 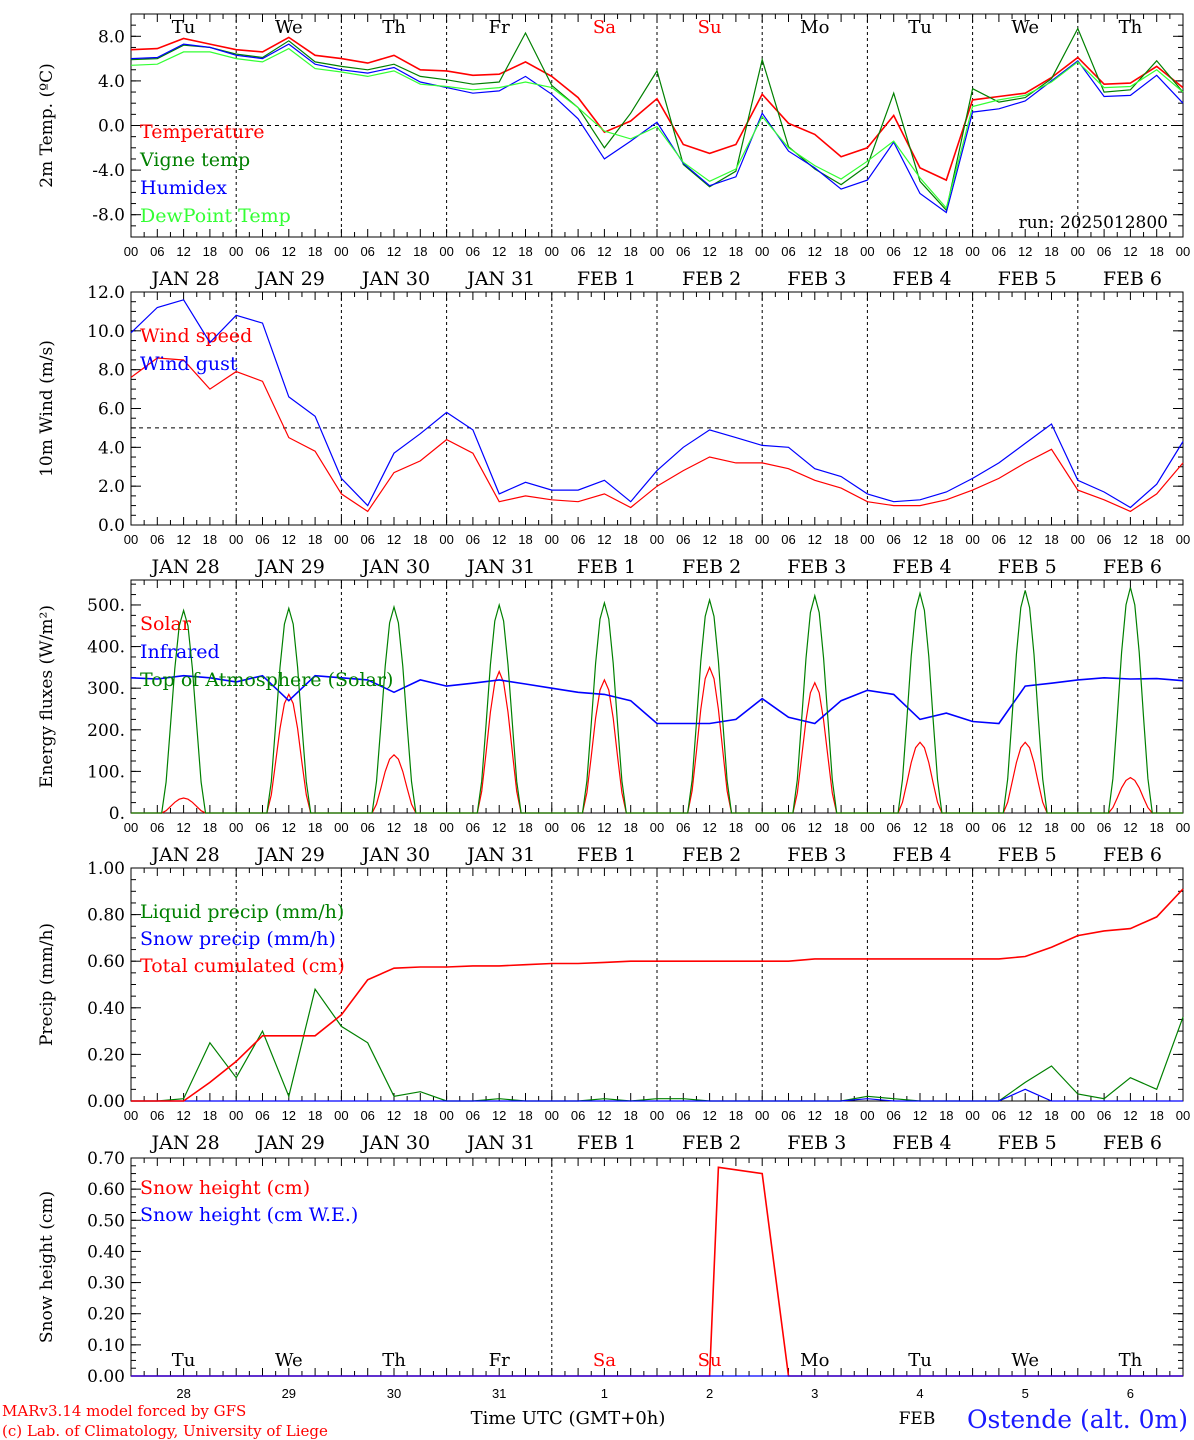 I want to click on series-line-wind-speed, so click(x=657, y=435).